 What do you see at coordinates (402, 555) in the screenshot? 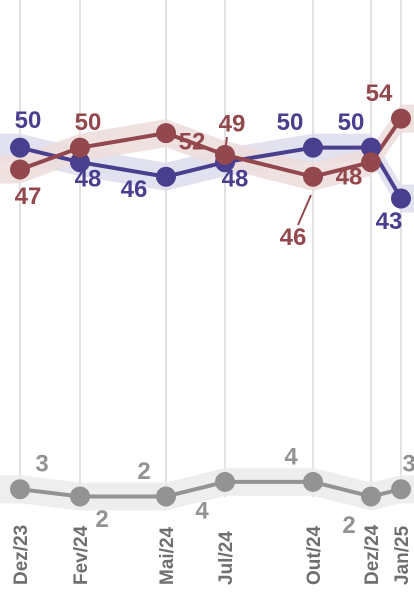
I see `x-tick-label: Jan/25` at bounding box center [402, 555].